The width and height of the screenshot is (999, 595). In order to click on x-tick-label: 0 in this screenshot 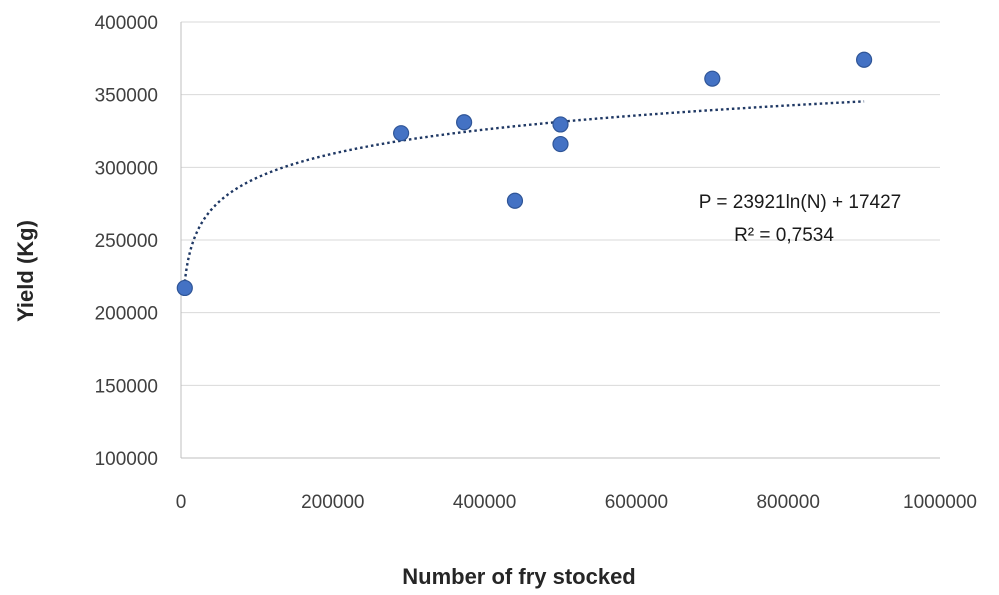, I will do `click(181, 502)`.